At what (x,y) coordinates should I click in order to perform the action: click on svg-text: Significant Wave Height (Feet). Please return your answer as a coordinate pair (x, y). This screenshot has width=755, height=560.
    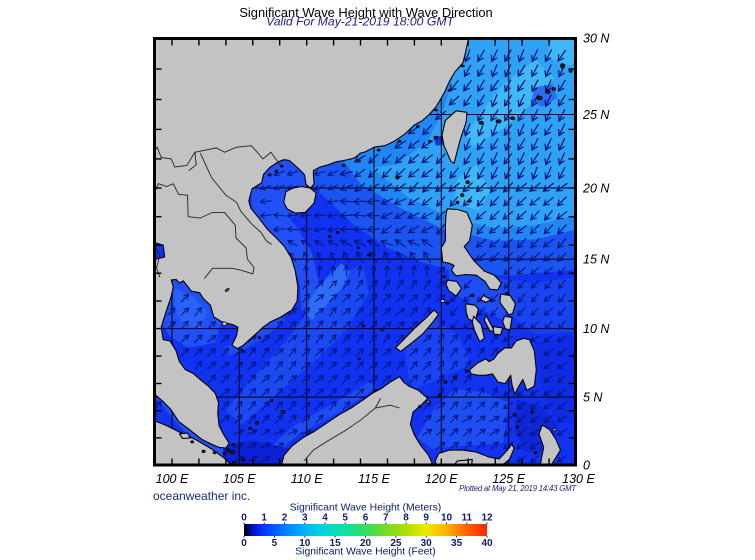
    Looking at the image, I should click on (365, 552).